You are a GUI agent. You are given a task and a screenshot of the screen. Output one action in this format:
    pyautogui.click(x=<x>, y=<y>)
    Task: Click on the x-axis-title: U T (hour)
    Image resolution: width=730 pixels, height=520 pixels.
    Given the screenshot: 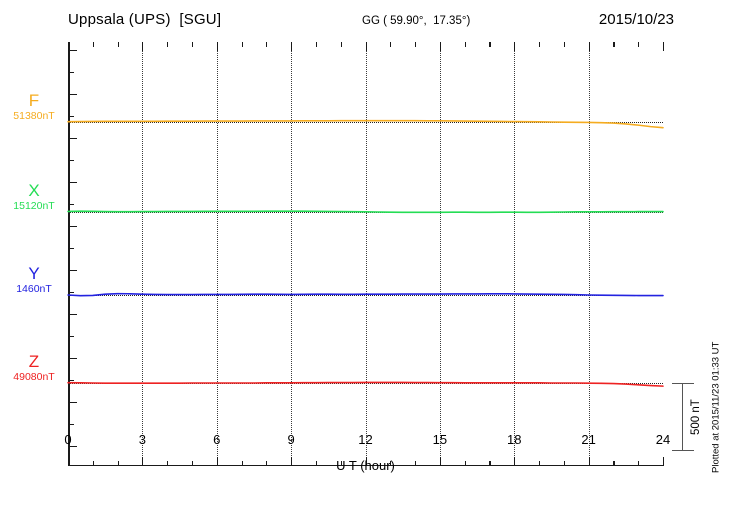 What is the action you would take?
    pyautogui.click(x=365, y=465)
    